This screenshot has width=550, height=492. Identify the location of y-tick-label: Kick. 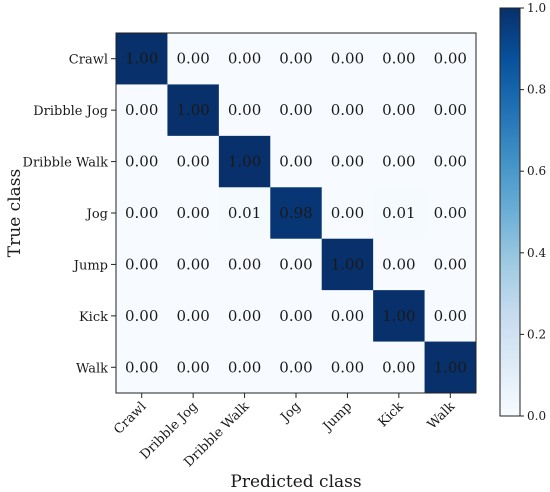
(93, 317).